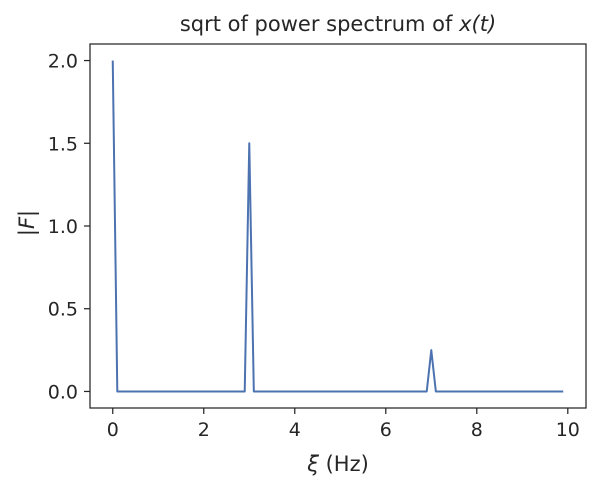 This screenshot has height=485, width=595. Describe the element at coordinates (344, 464) in the screenshot. I see `x-axis-label-rest: (Hz)` at that location.